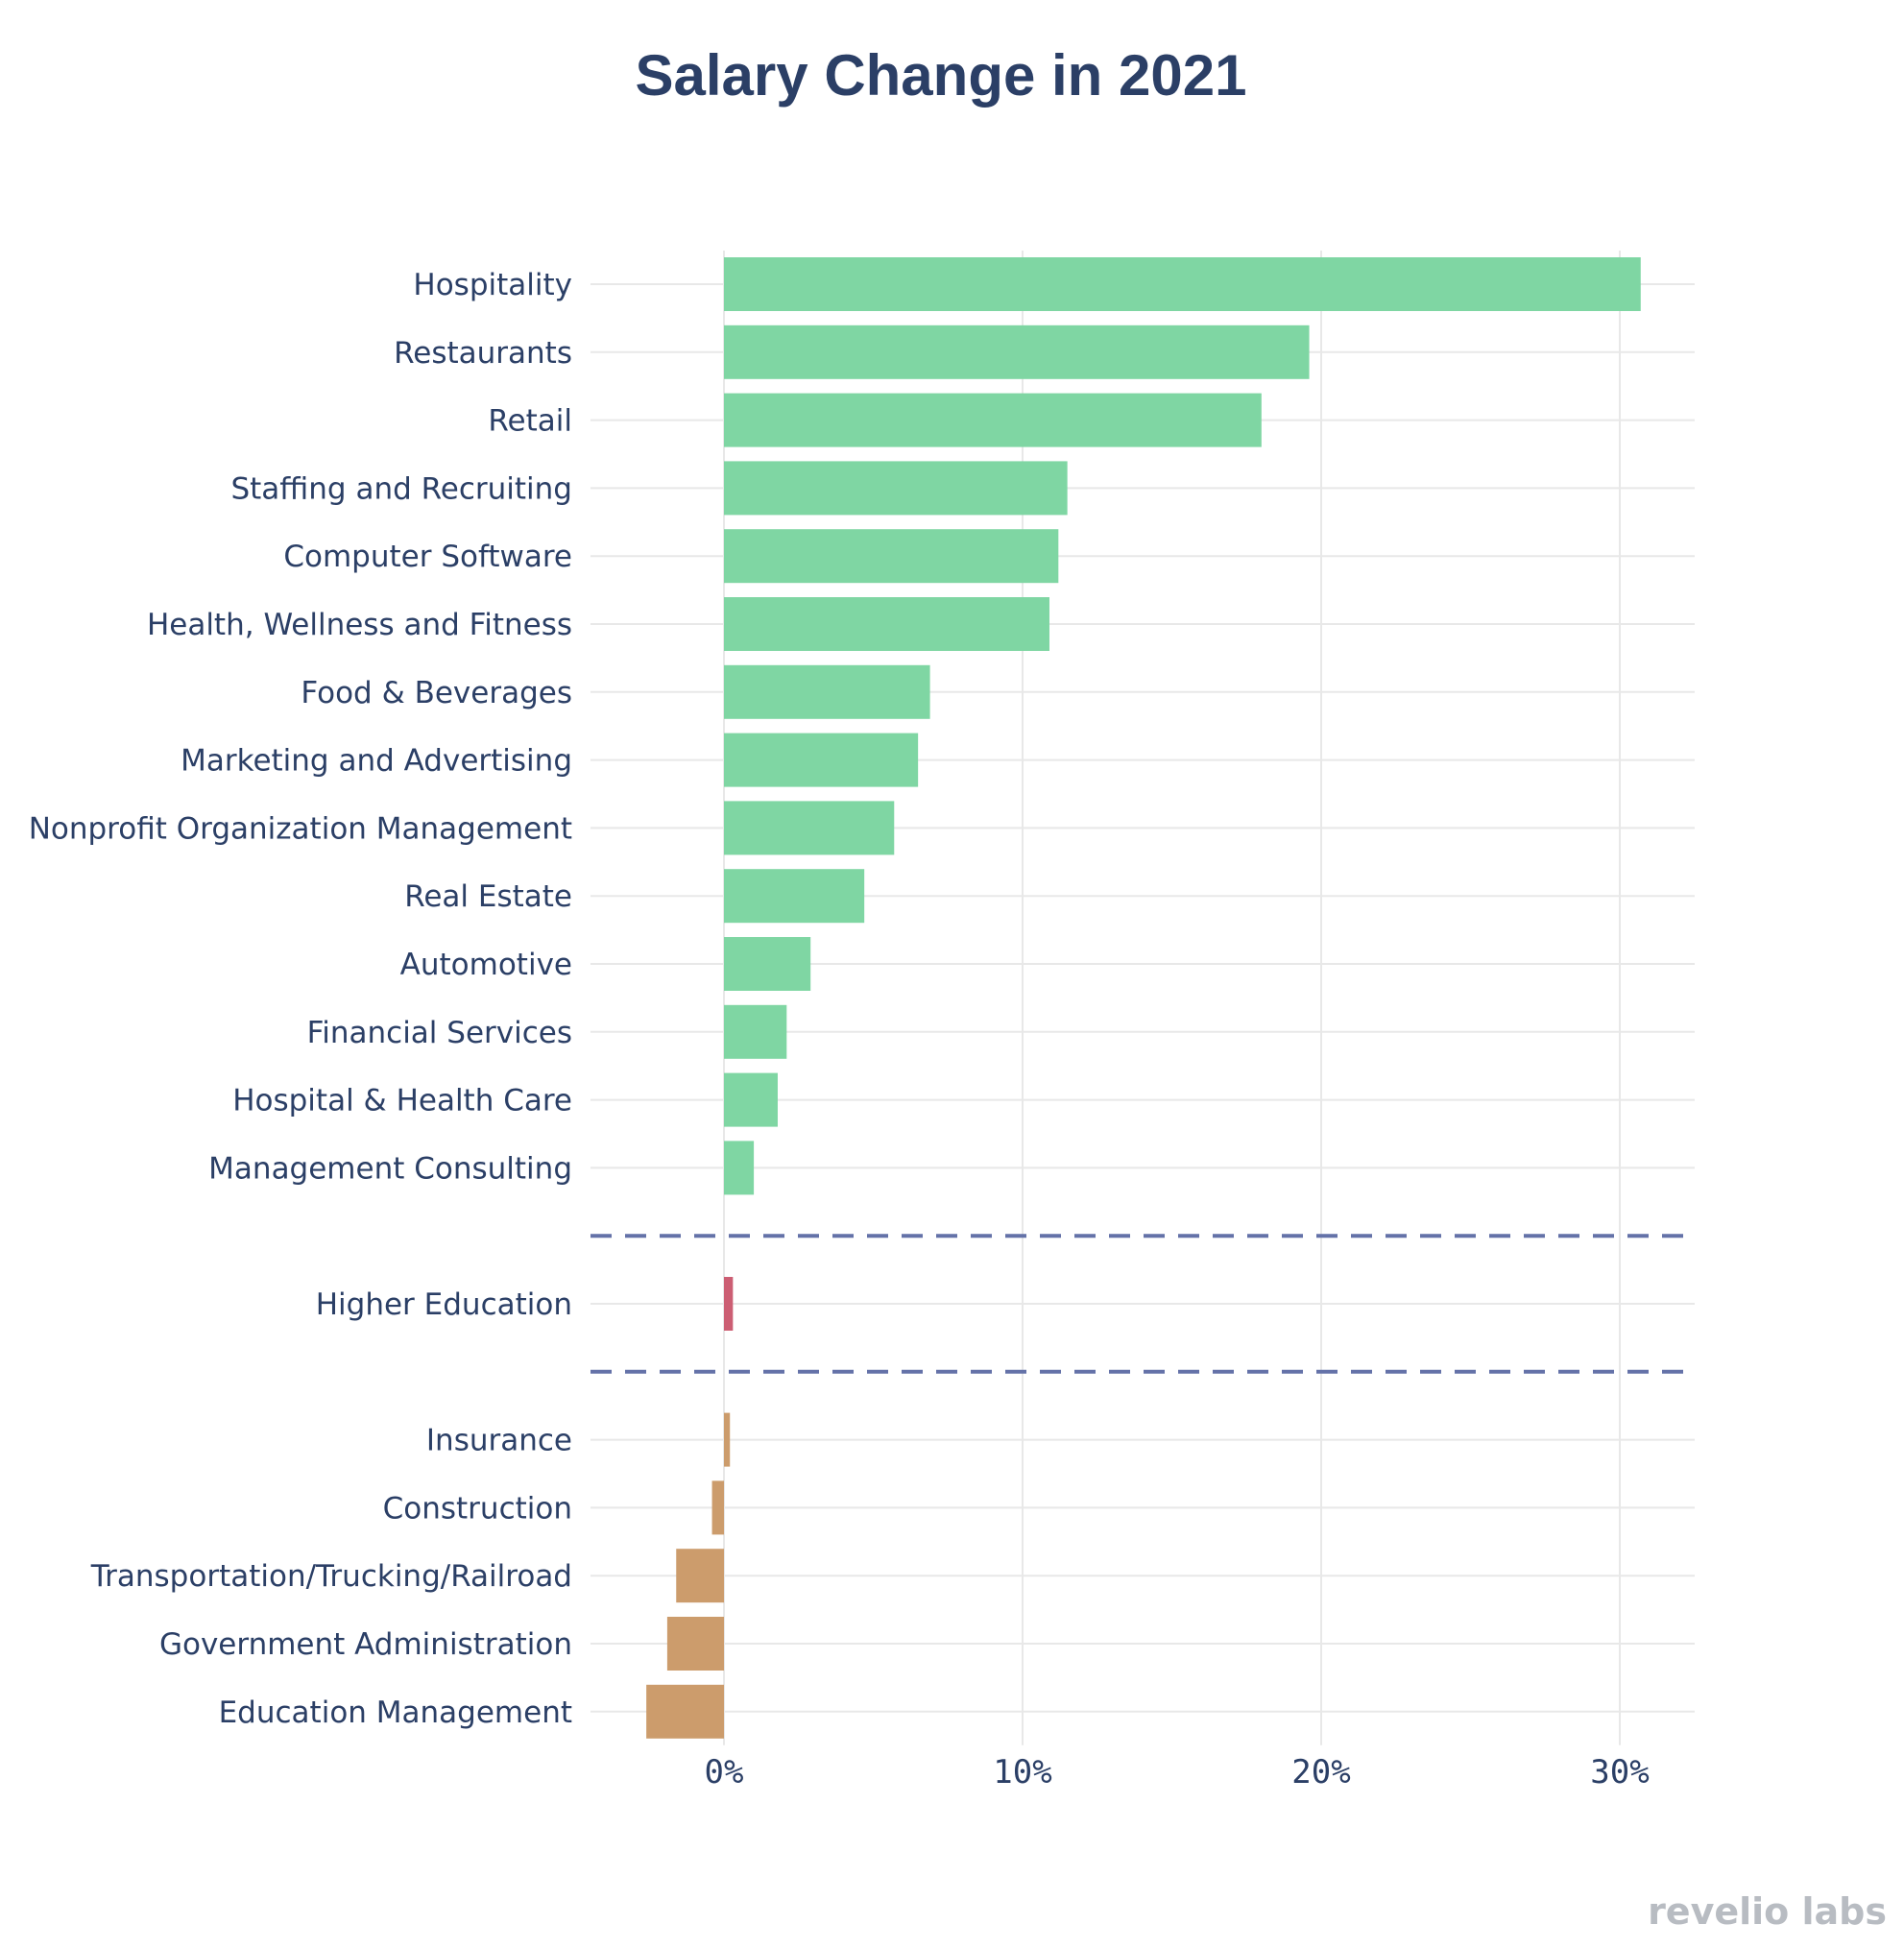 This screenshot has height=1948, width=1904. I want to click on category-label: Staffing and Recruiting, so click(401, 488).